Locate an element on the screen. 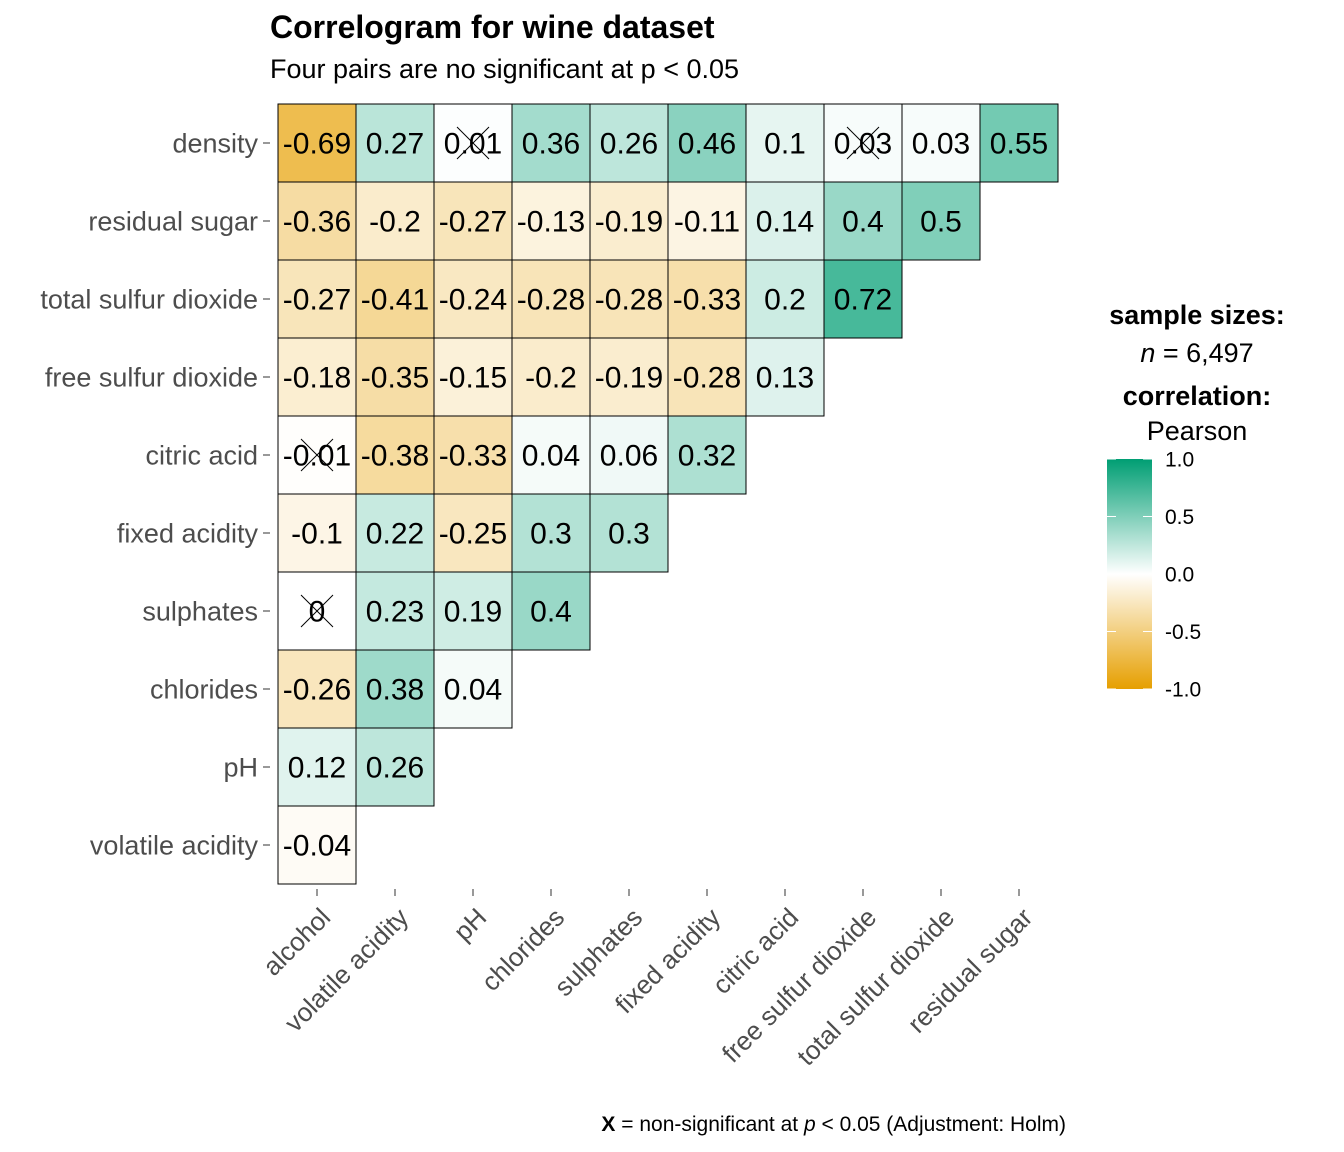 The width and height of the screenshot is (1344, 1152). y-axis-label: sulphates is located at coordinates (200, 612).